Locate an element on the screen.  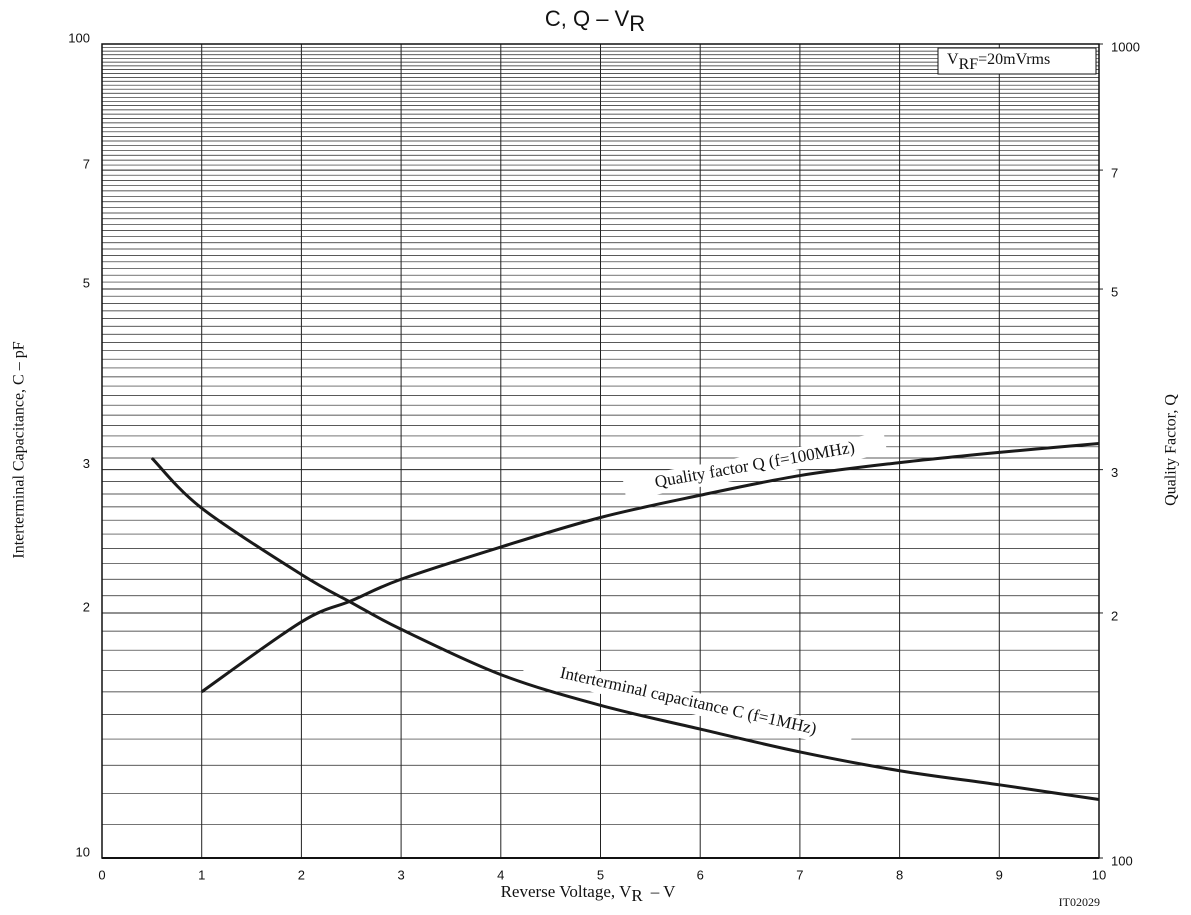
curve-label: Quality factor Q (f=100MHz) is located at coordinates (755, 466).